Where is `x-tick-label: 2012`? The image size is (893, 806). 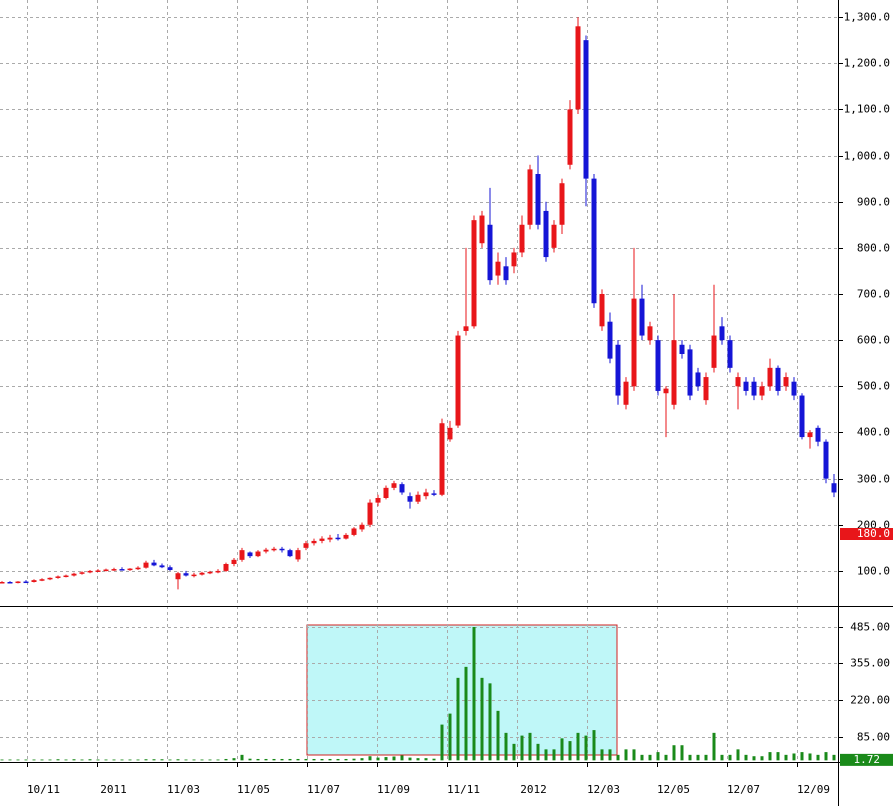 x-tick-label: 2012 is located at coordinates (533, 789).